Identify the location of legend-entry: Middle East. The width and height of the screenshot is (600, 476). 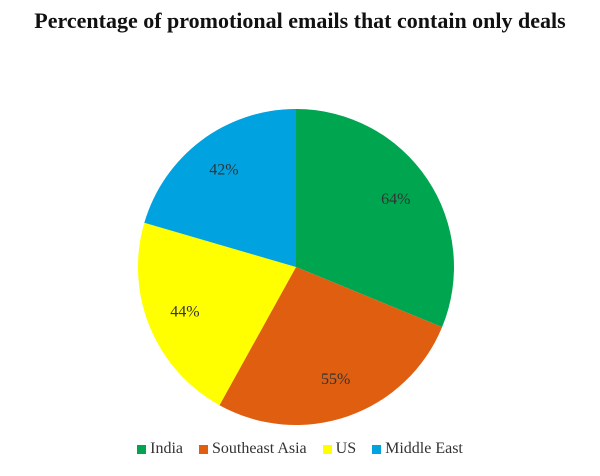
(417, 449).